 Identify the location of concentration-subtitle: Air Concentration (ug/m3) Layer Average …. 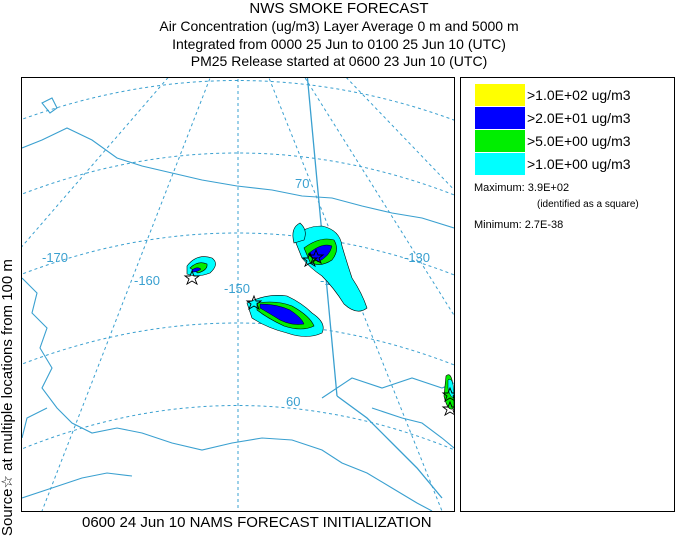
(339, 26).